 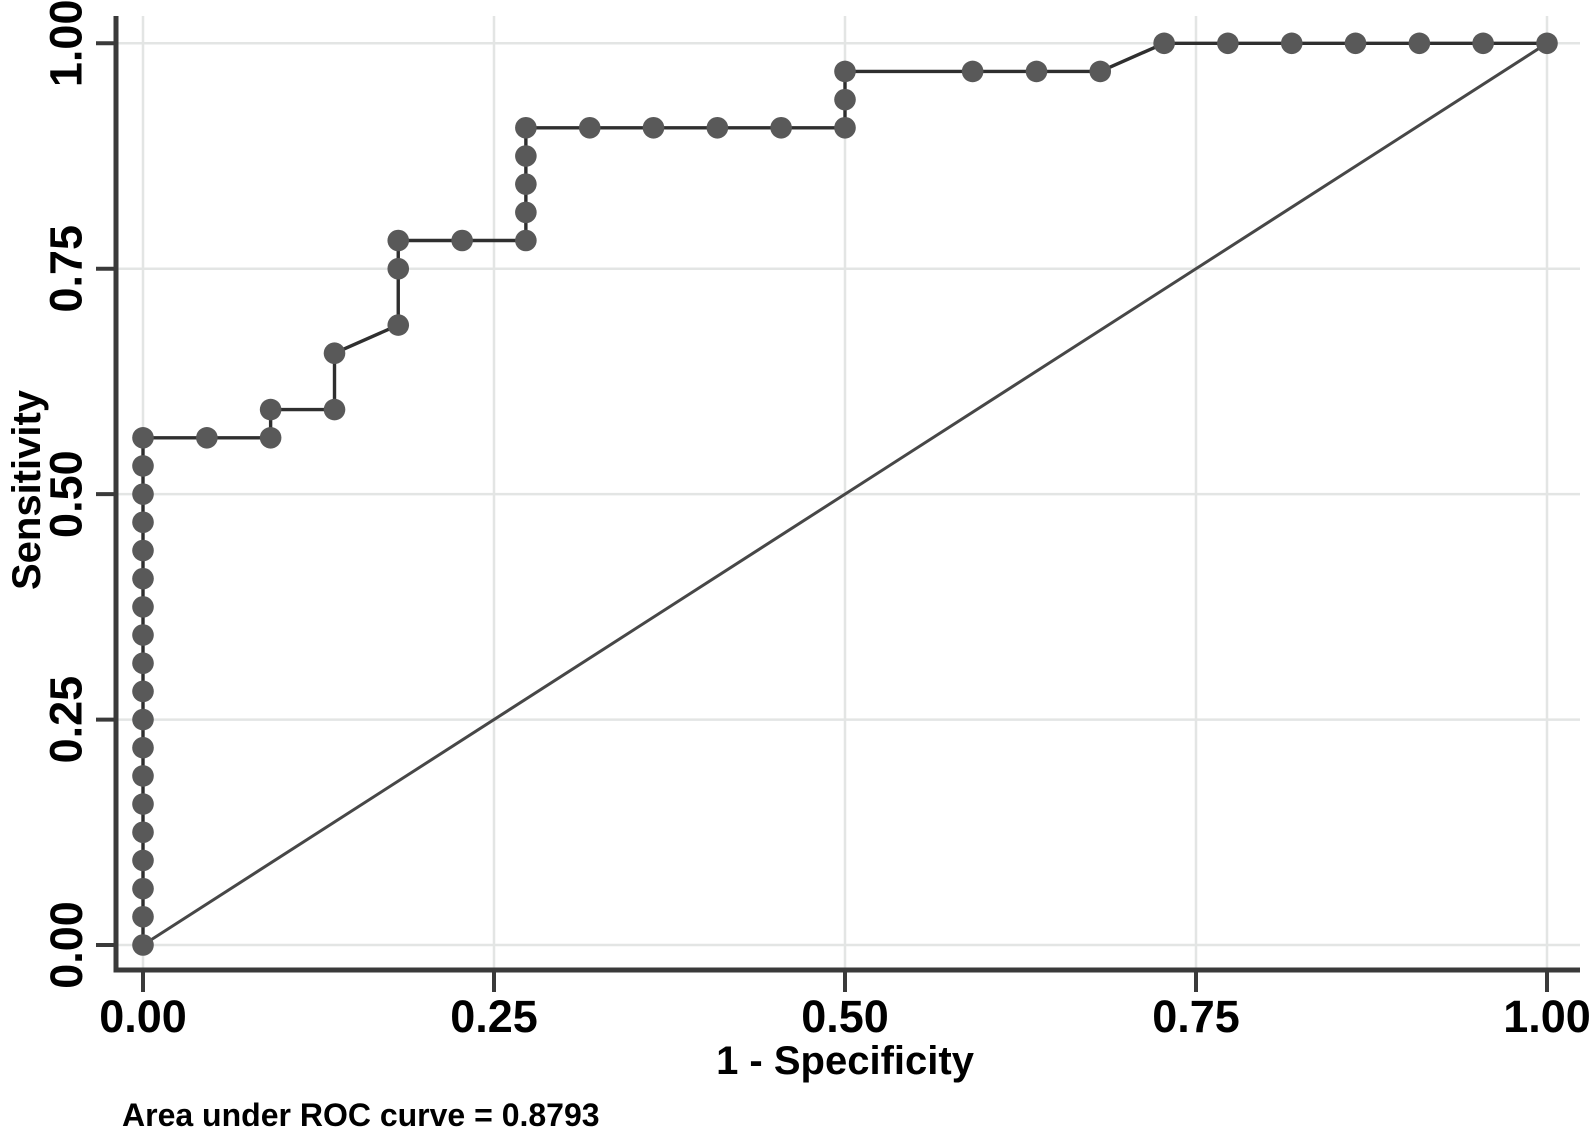 I want to click on x-tick-label: 0.00, so click(x=143, y=1016).